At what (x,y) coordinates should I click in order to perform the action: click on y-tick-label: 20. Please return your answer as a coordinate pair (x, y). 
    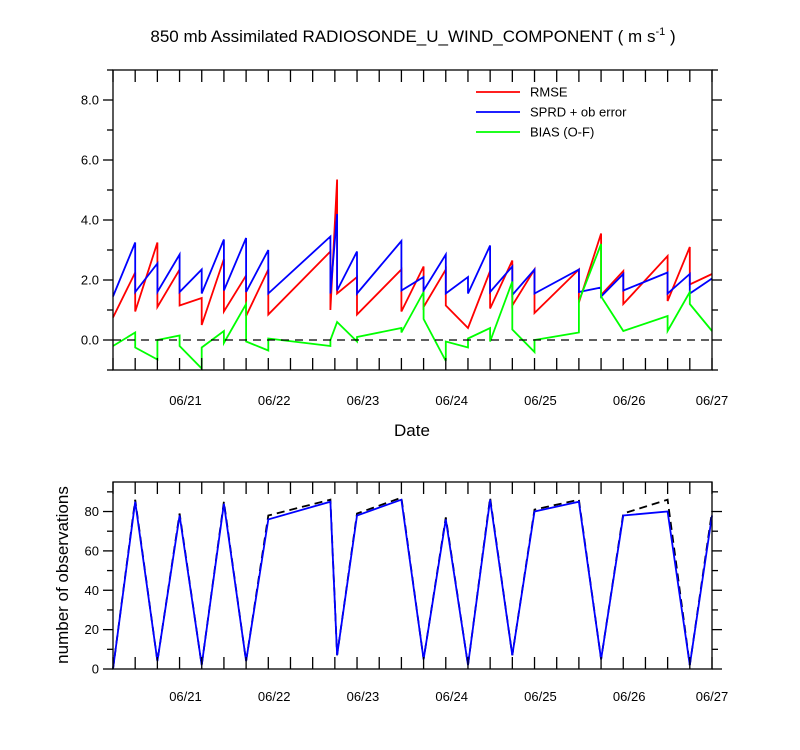
    Looking at the image, I should click on (92, 629).